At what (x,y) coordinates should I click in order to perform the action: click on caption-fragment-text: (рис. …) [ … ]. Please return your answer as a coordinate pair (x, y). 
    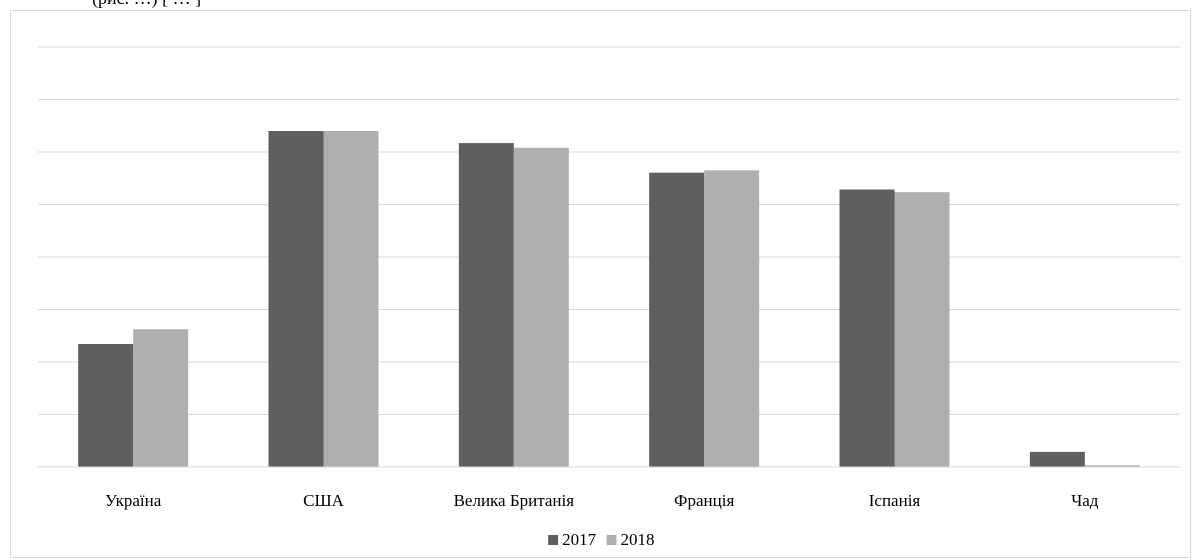
    Looking at the image, I should click on (146, 4).